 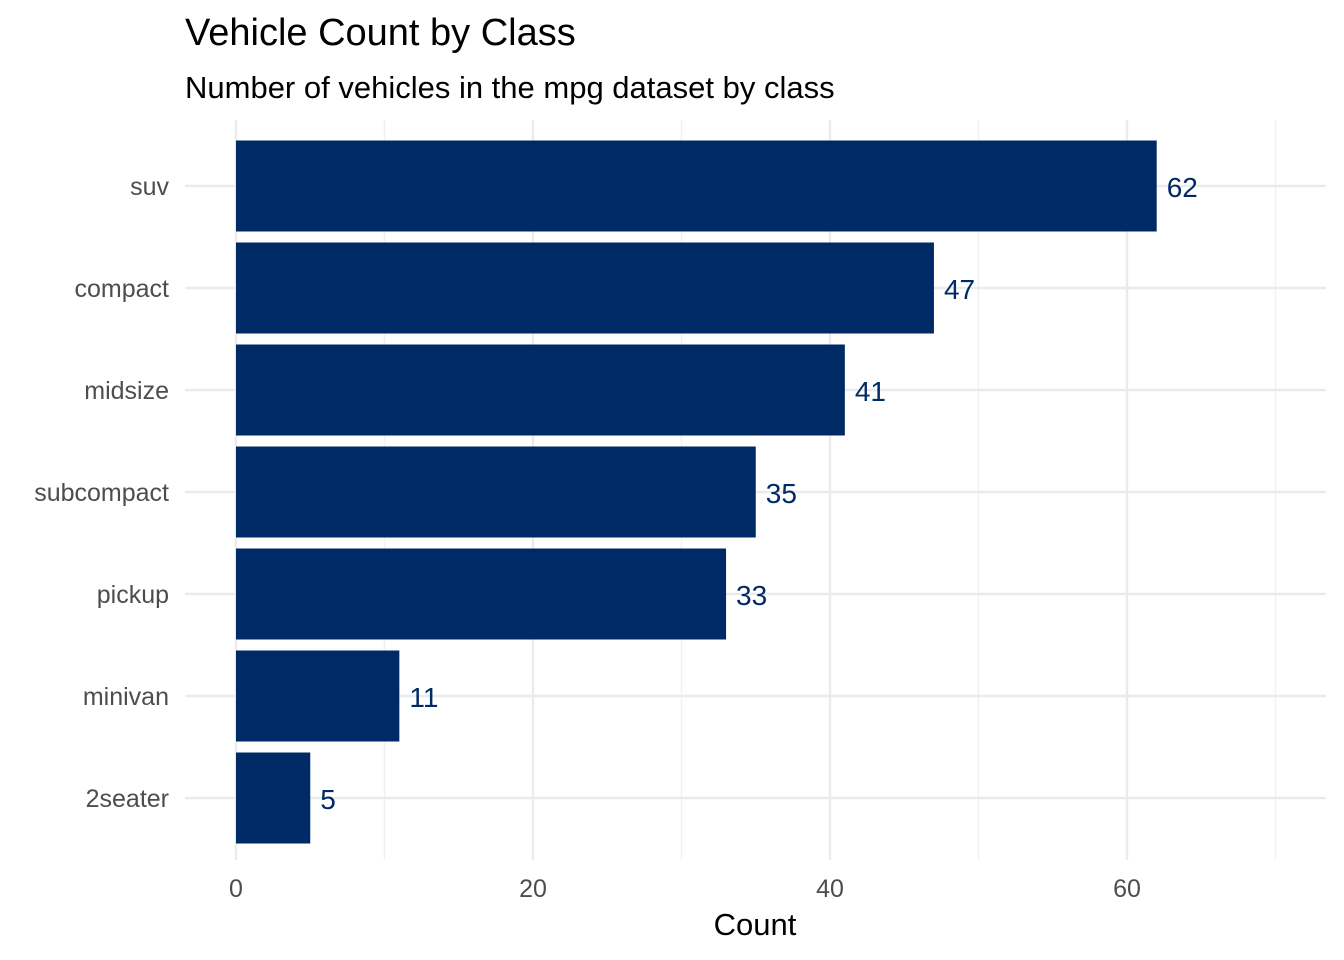 What do you see at coordinates (1182, 187) in the screenshot?
I see `bar-value-label: 62` at bounding box center [1182, 187].